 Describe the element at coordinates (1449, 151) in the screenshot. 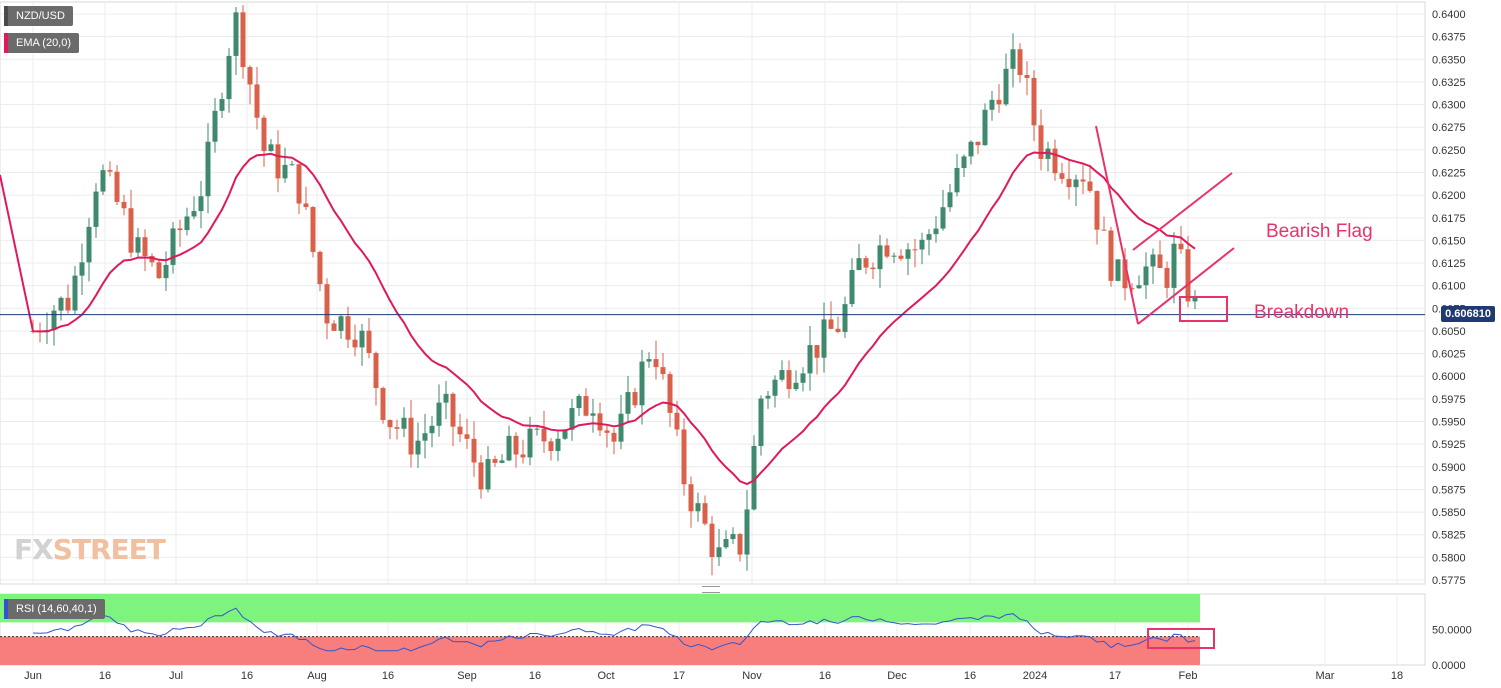

I see `y-tick-label: 0.6250` at that location.